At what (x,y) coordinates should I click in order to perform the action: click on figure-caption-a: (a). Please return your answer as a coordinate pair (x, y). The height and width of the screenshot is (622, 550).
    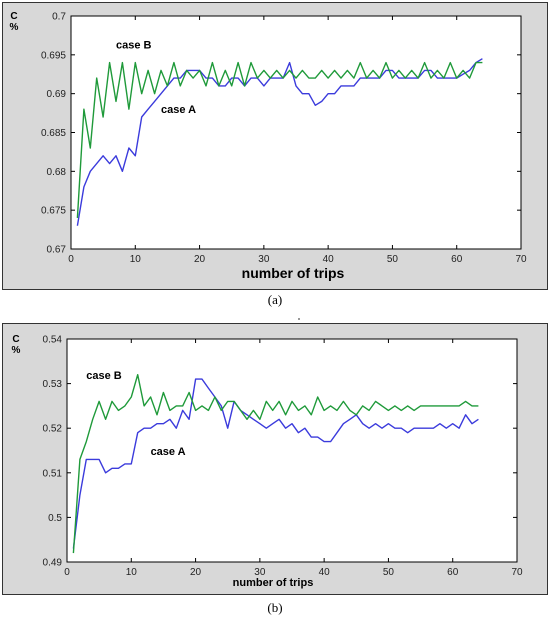
    Looking at the image, I should click on (275, 299).